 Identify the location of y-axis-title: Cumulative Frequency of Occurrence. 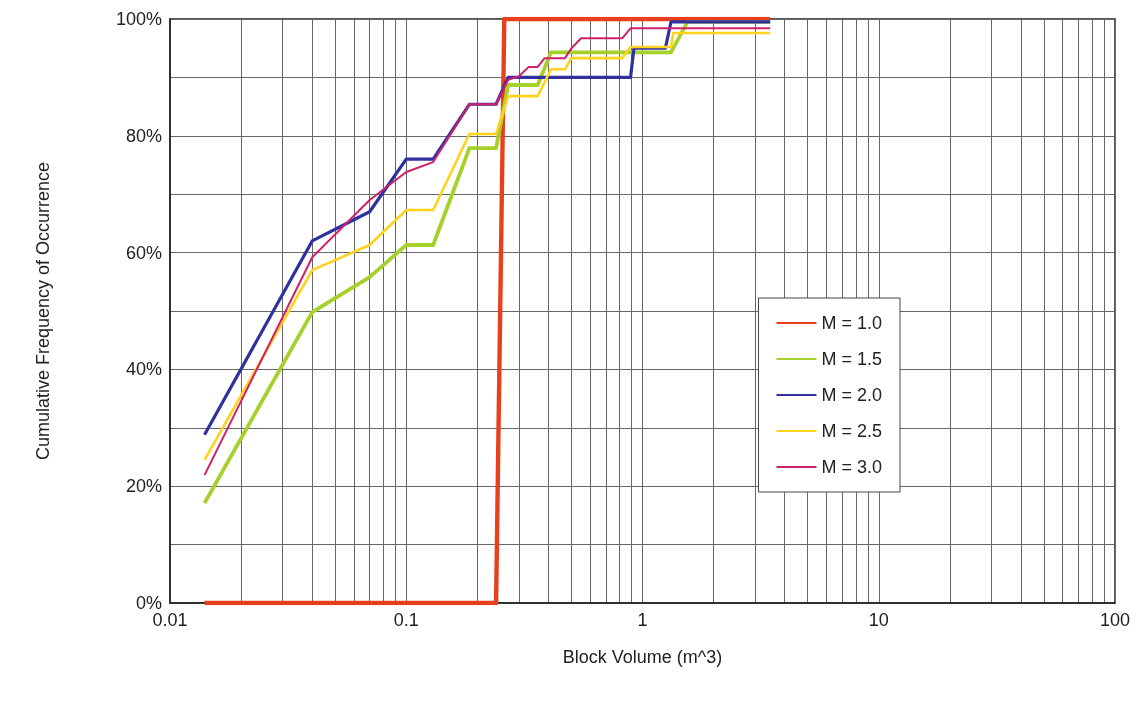
(43, 311).